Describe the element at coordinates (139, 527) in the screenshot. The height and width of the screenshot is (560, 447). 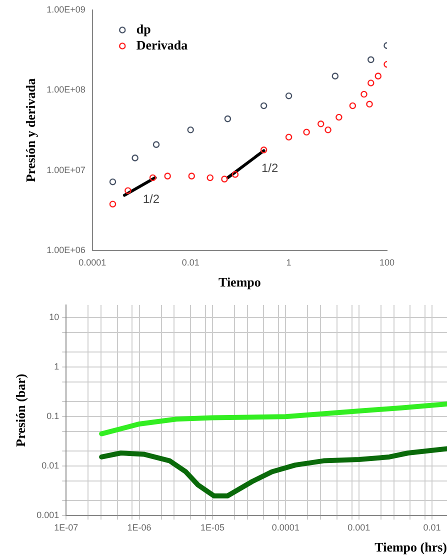
I see `x-tick-label: 1E-06` at that location.